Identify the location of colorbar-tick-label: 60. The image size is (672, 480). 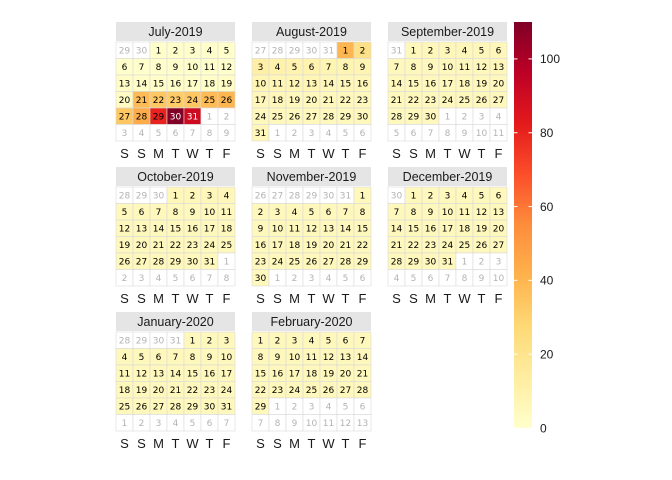
(547, 207).